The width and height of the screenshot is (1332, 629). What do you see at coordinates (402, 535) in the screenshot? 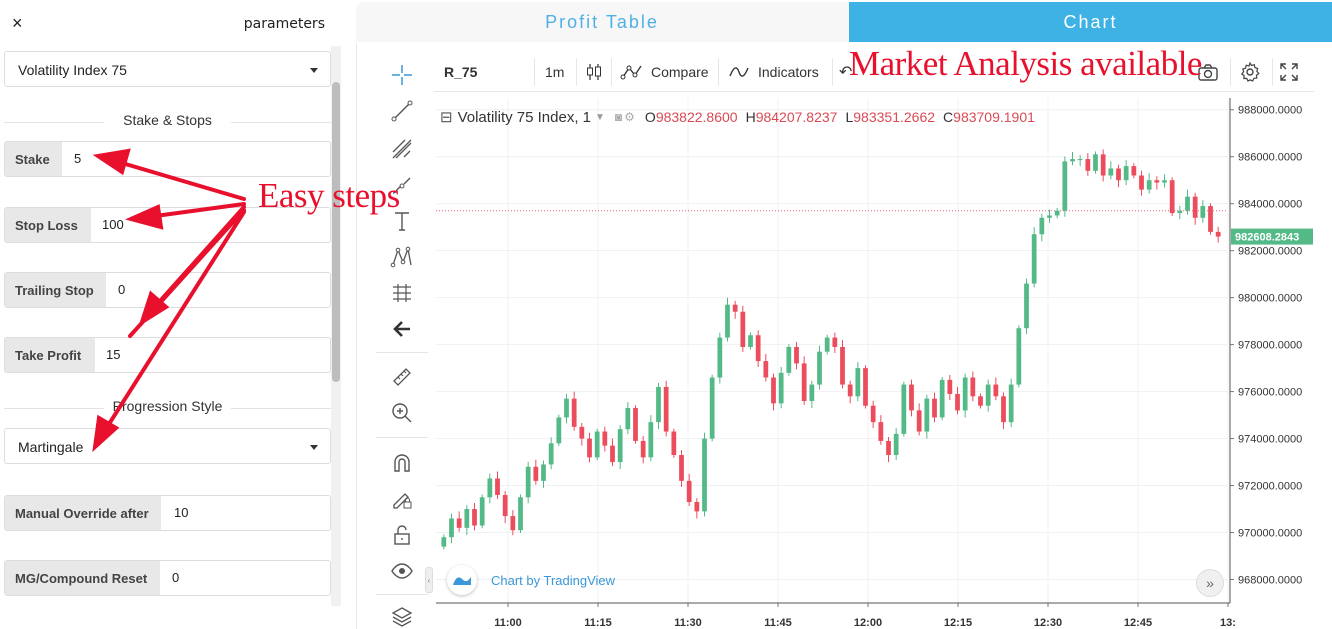
I see `unlock-icon` at bounding box center [402, 535].